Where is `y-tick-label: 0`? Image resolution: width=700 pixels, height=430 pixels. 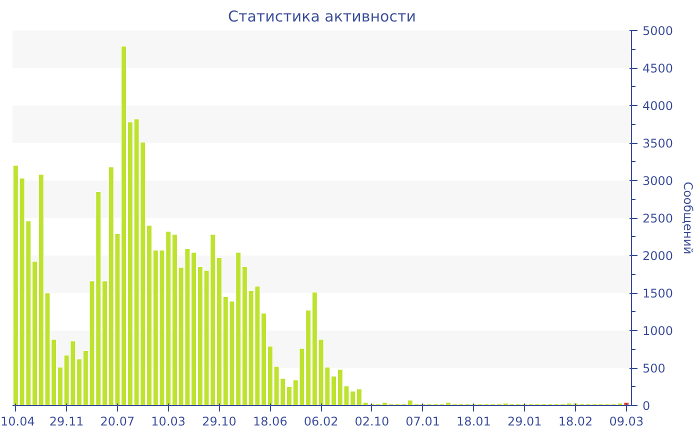
y-tick-label: 0 is located at coordinates (646, 406).